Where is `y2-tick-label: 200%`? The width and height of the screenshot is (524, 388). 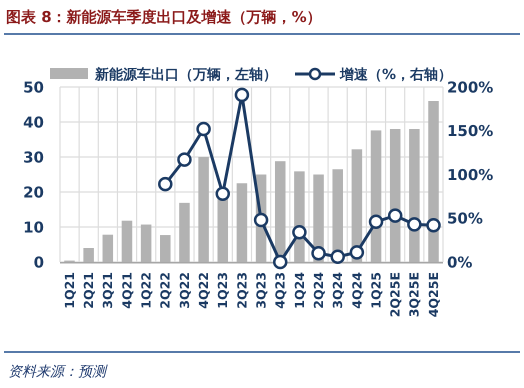 y2-tick-label: 200% is located at coordinates (470, 87).